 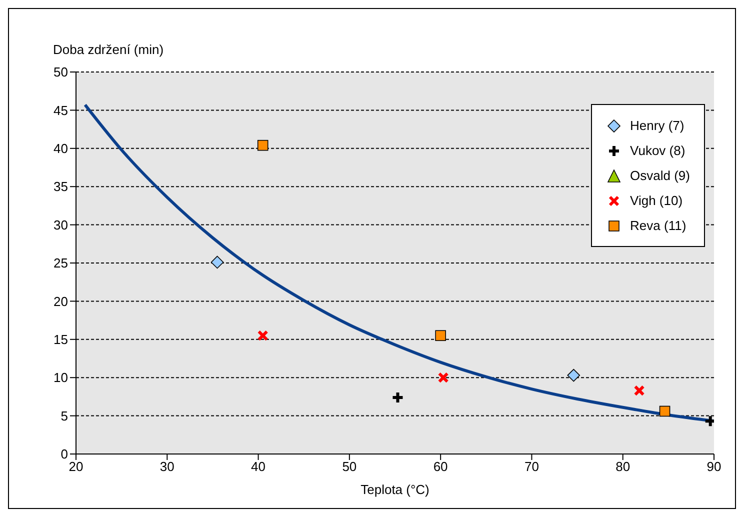 What do you see at coordinates (61, 378) in the screenshot?
I see `y-tick-label: 10` at bounding box center [61, 378].